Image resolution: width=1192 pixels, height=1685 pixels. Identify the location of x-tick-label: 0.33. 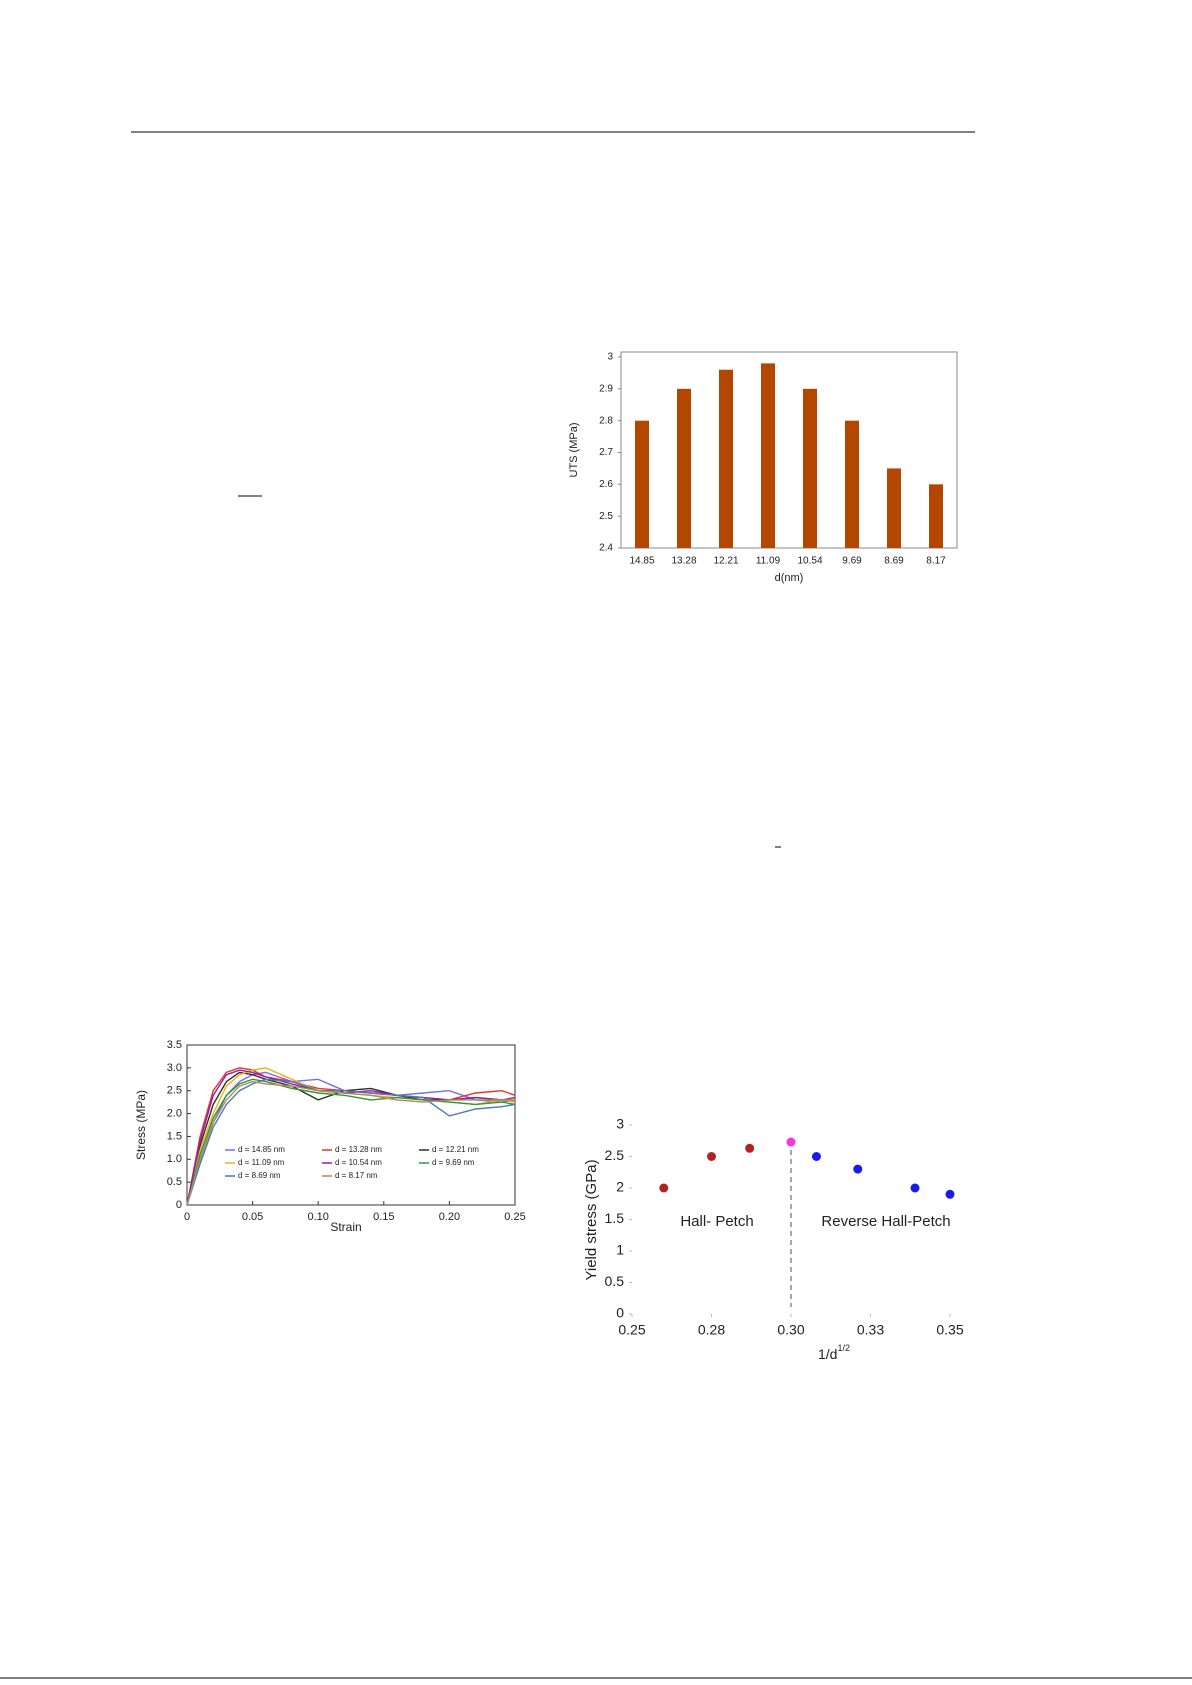
(870, 1330).